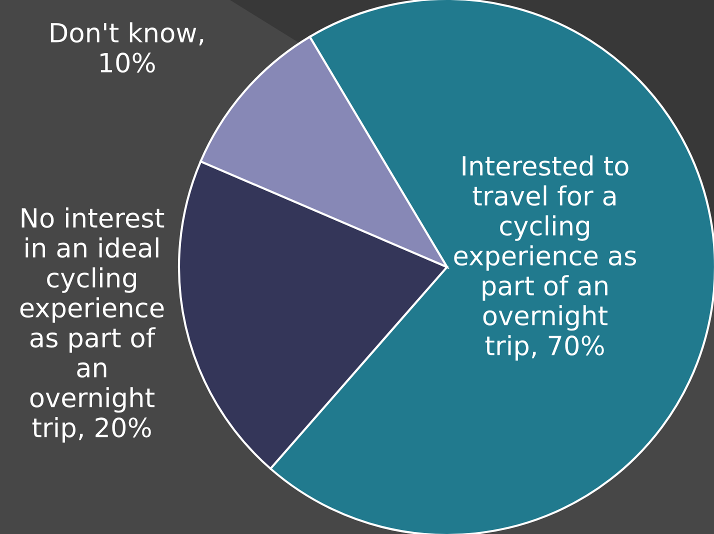 The width and height of the screenshot is (714, 534). What do you see at coordinates (545, 258) in the screenshot?
I see `slice-label: Interested to travel for a cycling experience as part of an overnight trip, 70%` at bounding box center [545, 258].